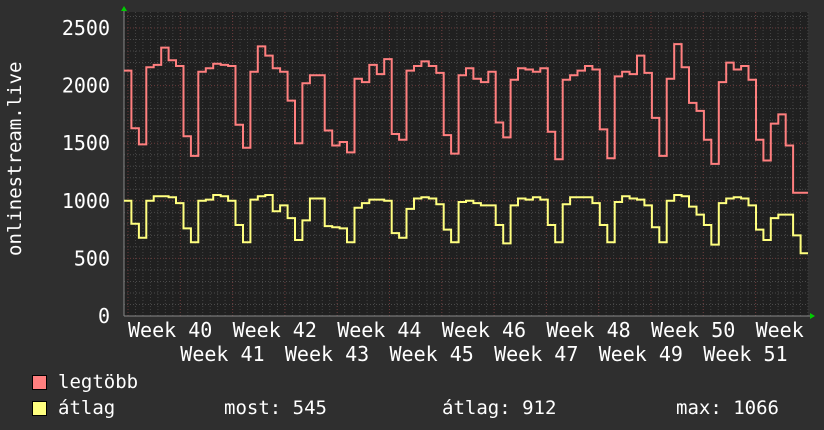  I want to click on x-tick-label: Week 48, so click(588, 330).